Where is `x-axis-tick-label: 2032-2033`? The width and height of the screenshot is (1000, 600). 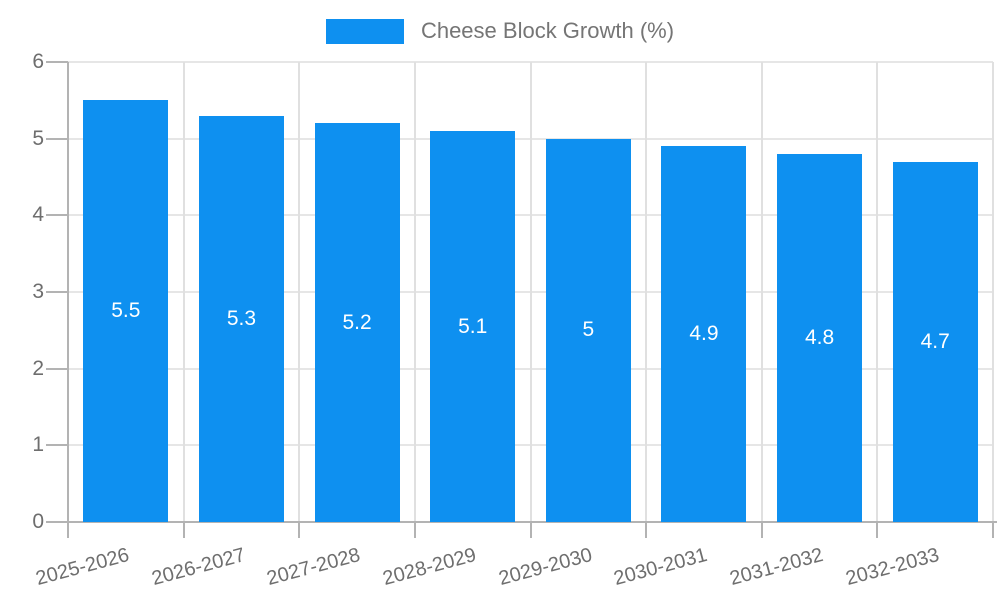 x-axis-tick-label: 2032-2033 is located at coordinates (892, 566).